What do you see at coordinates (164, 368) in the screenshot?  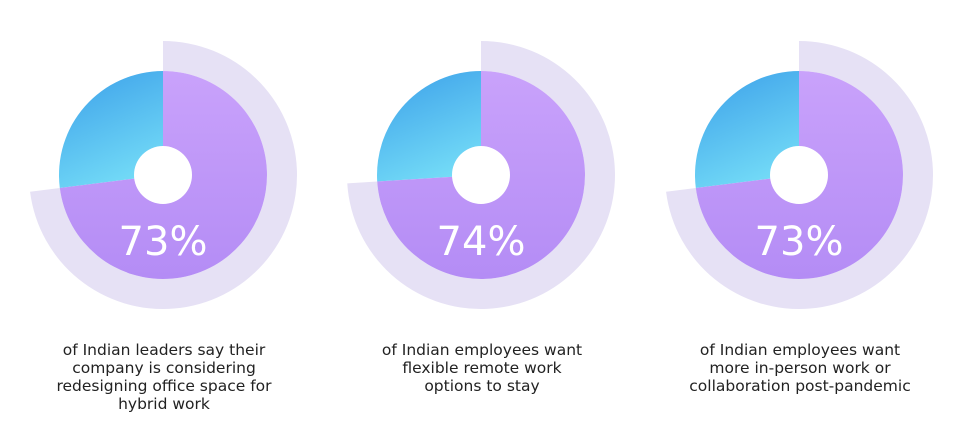 I see `caption-line: company is considering` at bounding box center [164, 368].